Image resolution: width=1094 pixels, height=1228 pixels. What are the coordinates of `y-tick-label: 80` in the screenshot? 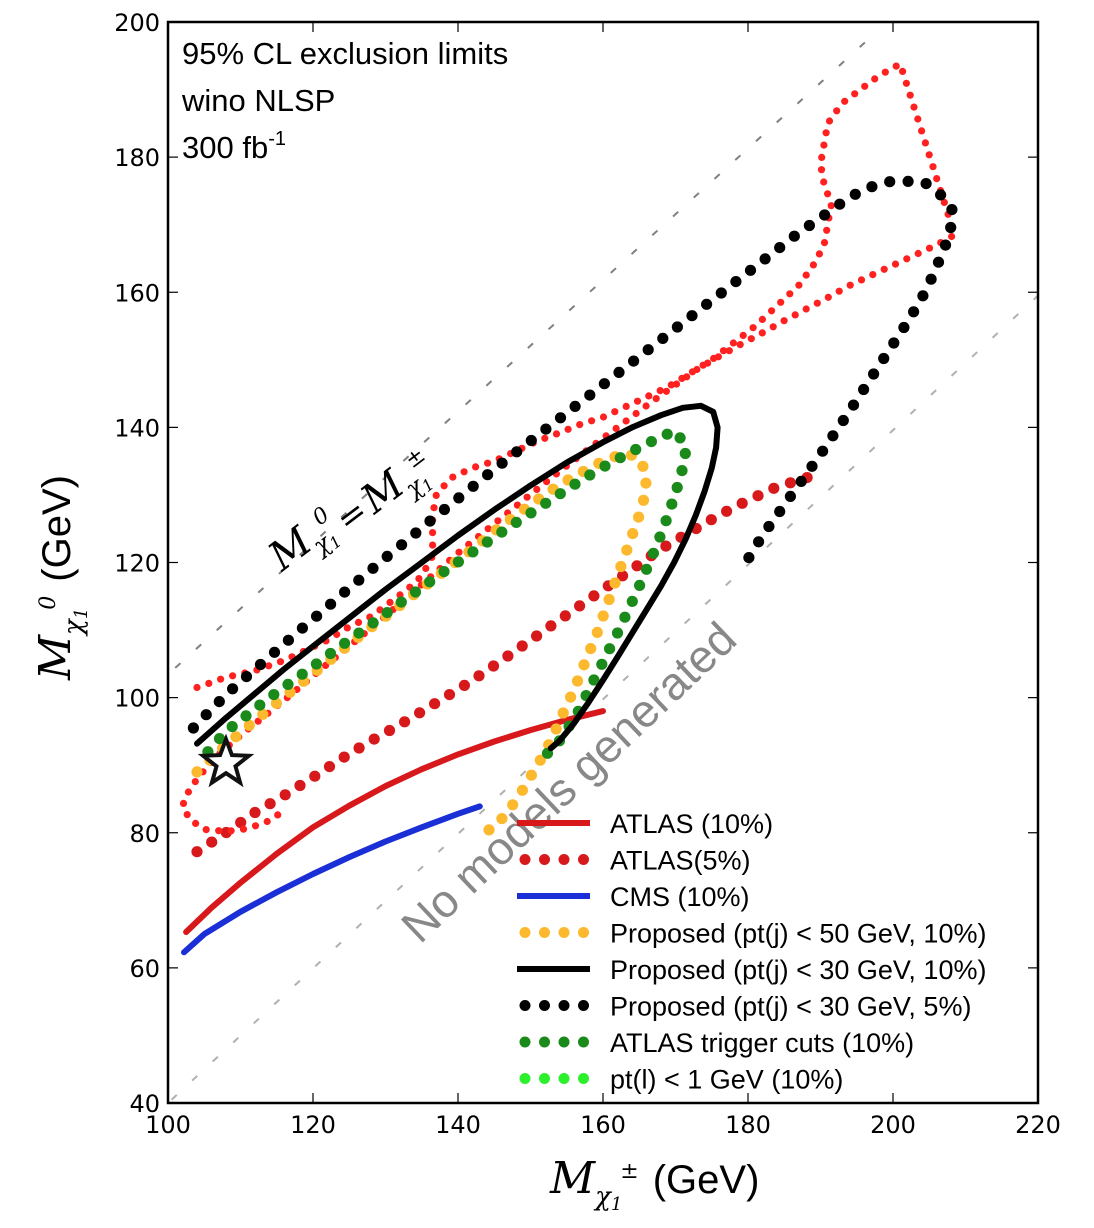 It's located at (144, 834).